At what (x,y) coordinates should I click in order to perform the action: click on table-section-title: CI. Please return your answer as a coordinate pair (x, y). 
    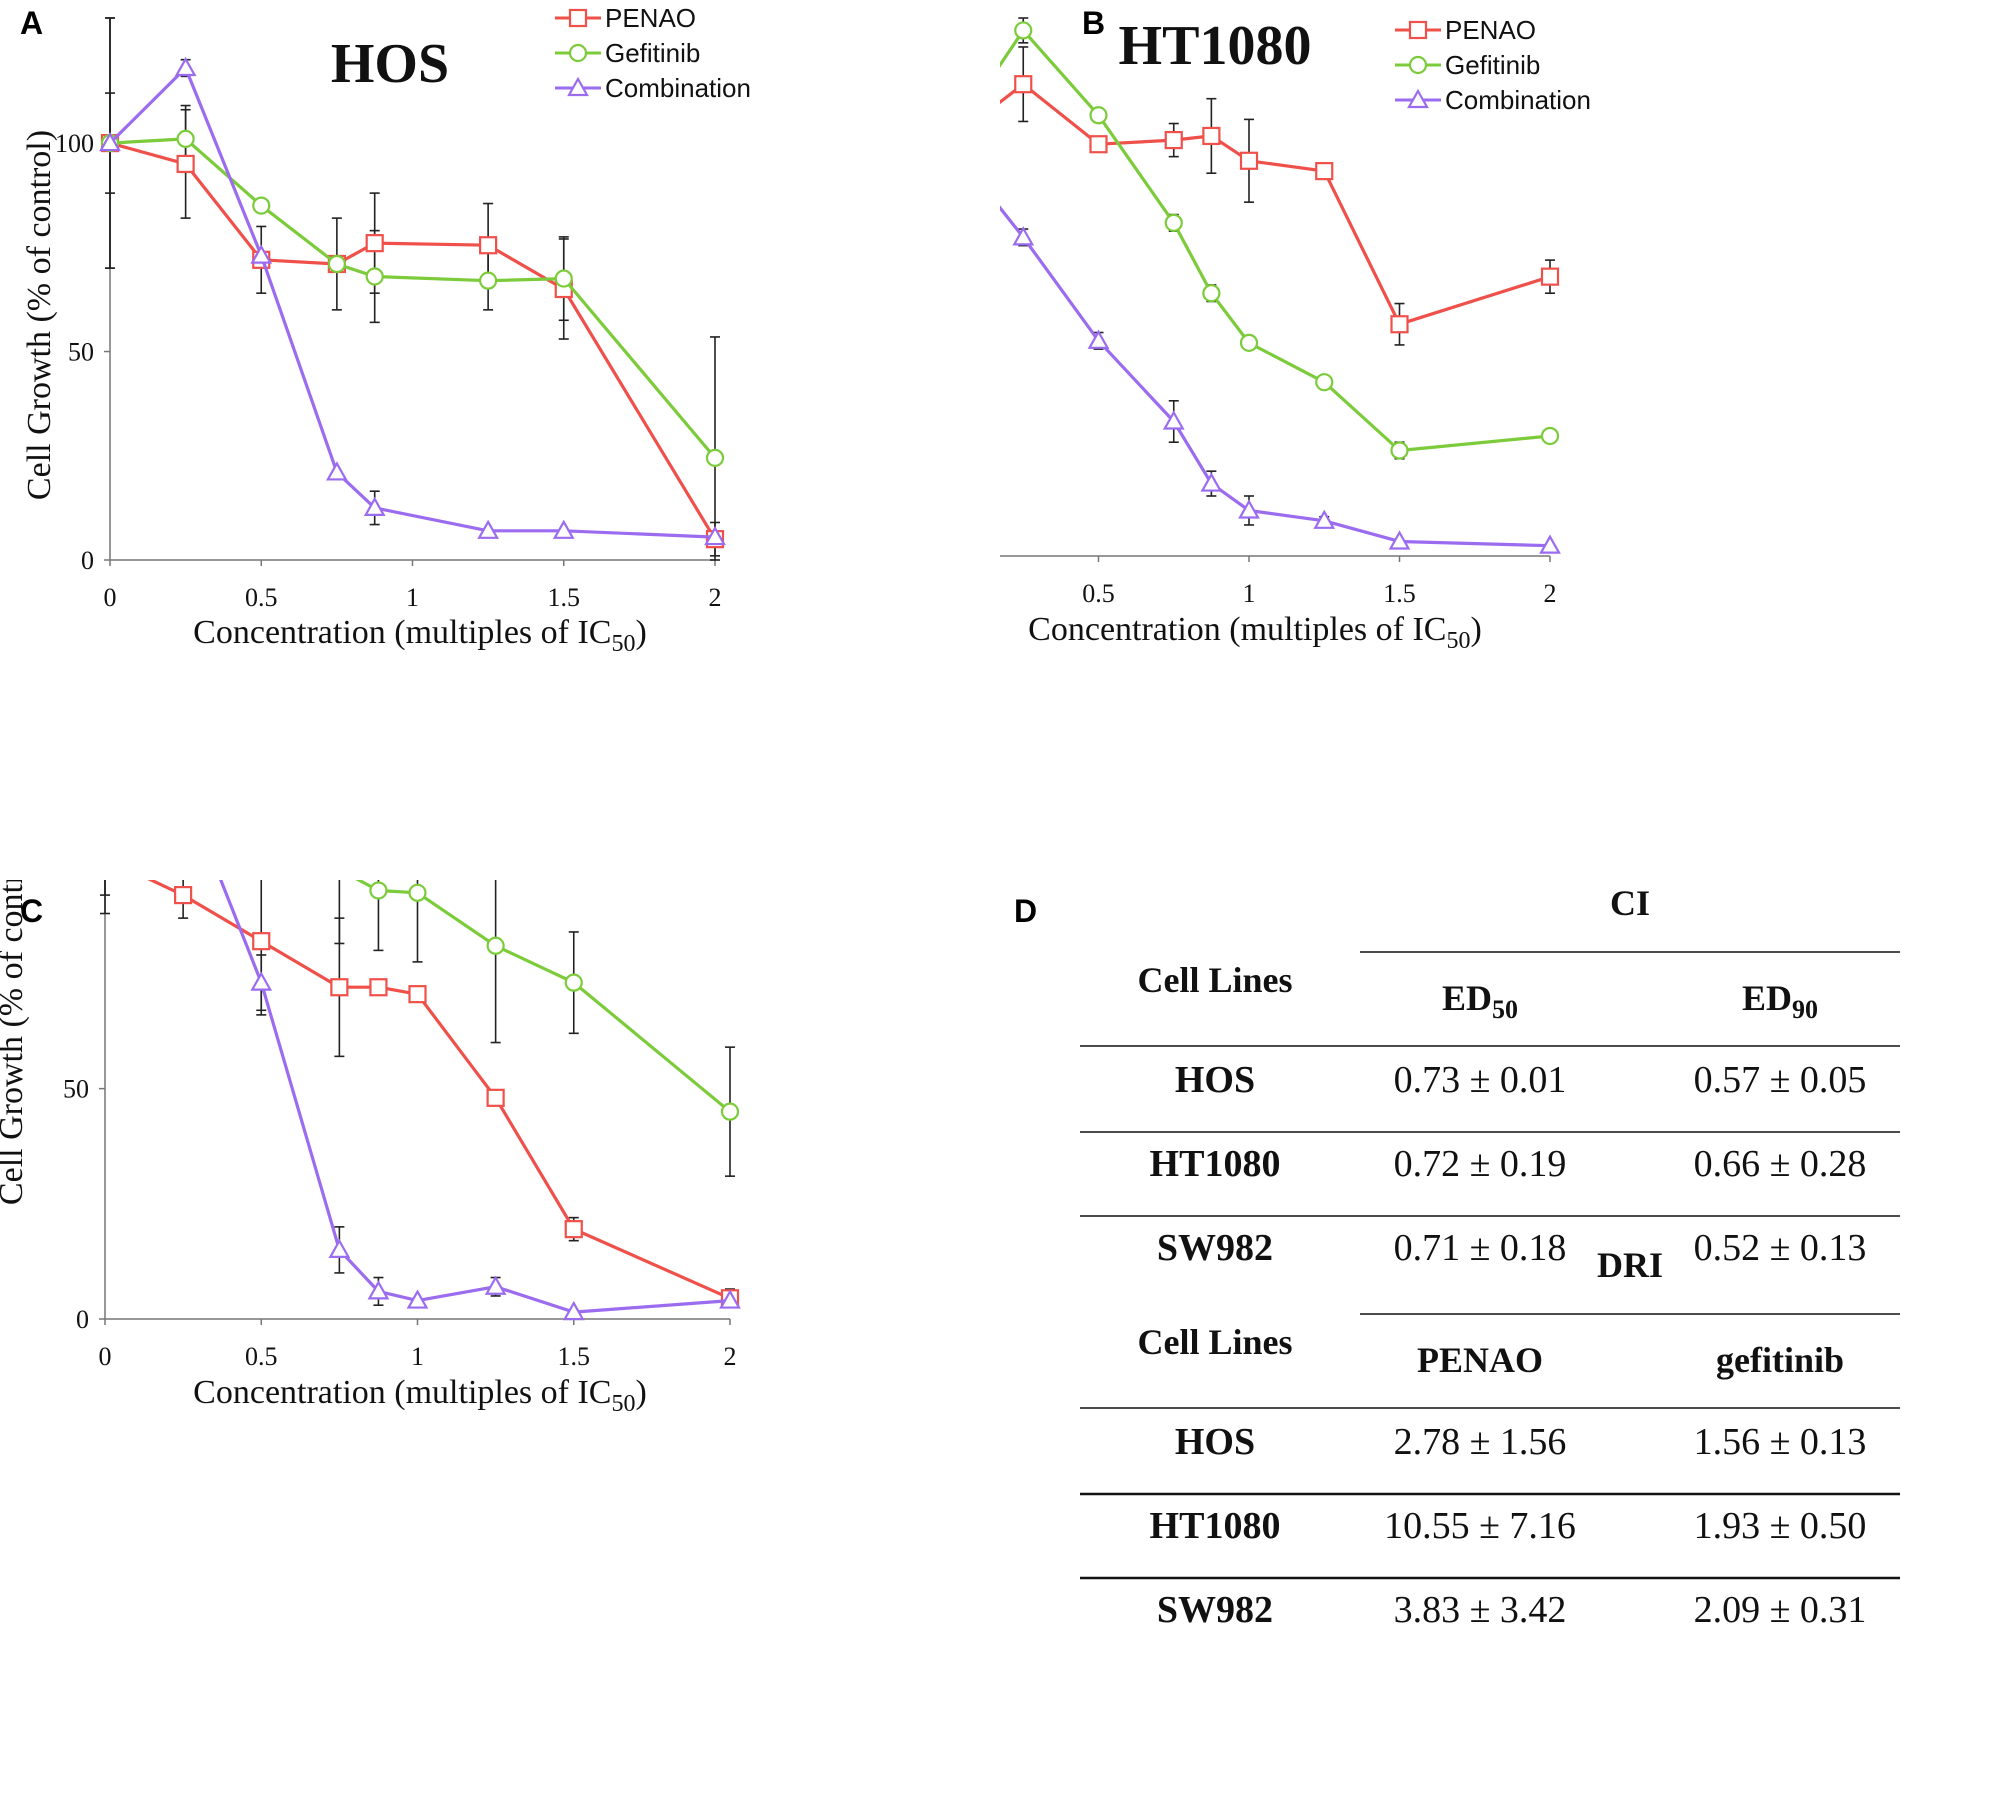
    Looking at the image, I should click on (1630, 903).